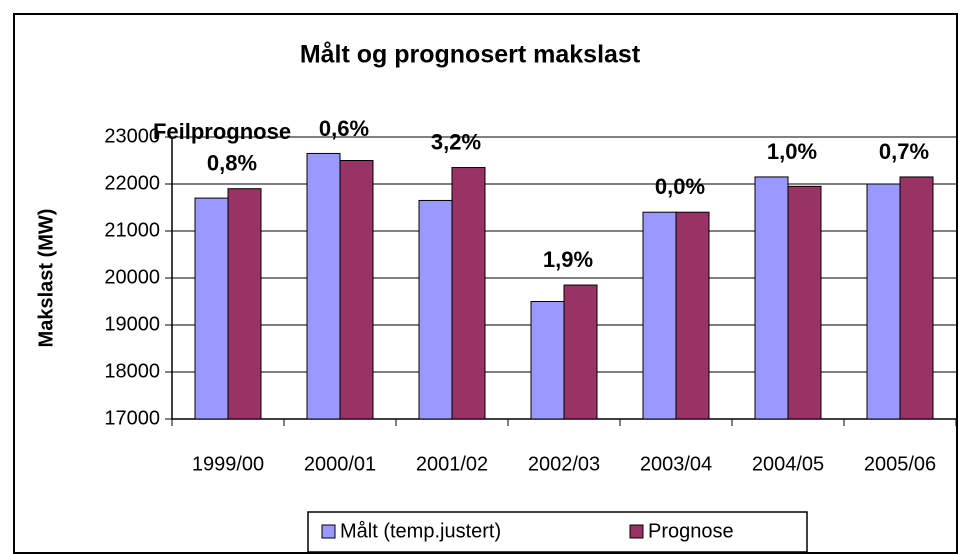 This screenshot has width=959, height=554. Describe the element at coordinates (132, 136) in the screenshot. I see `y-tick-label: 23000` at that location.